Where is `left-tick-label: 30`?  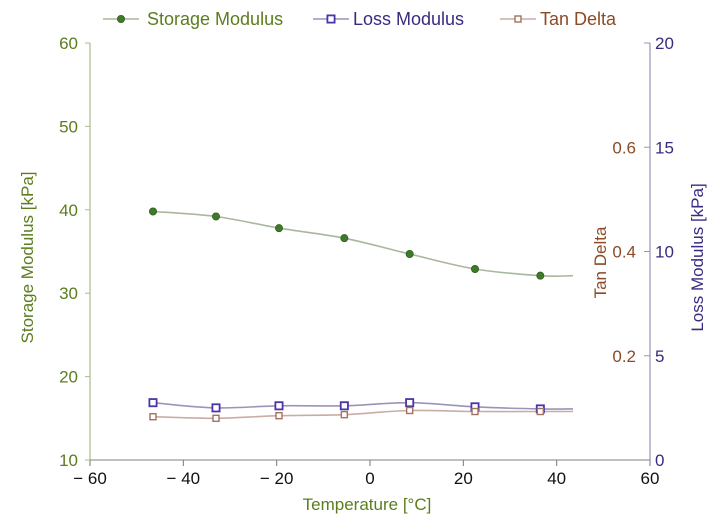 left-tick-label: 30 is located at coordinates (68, 293).